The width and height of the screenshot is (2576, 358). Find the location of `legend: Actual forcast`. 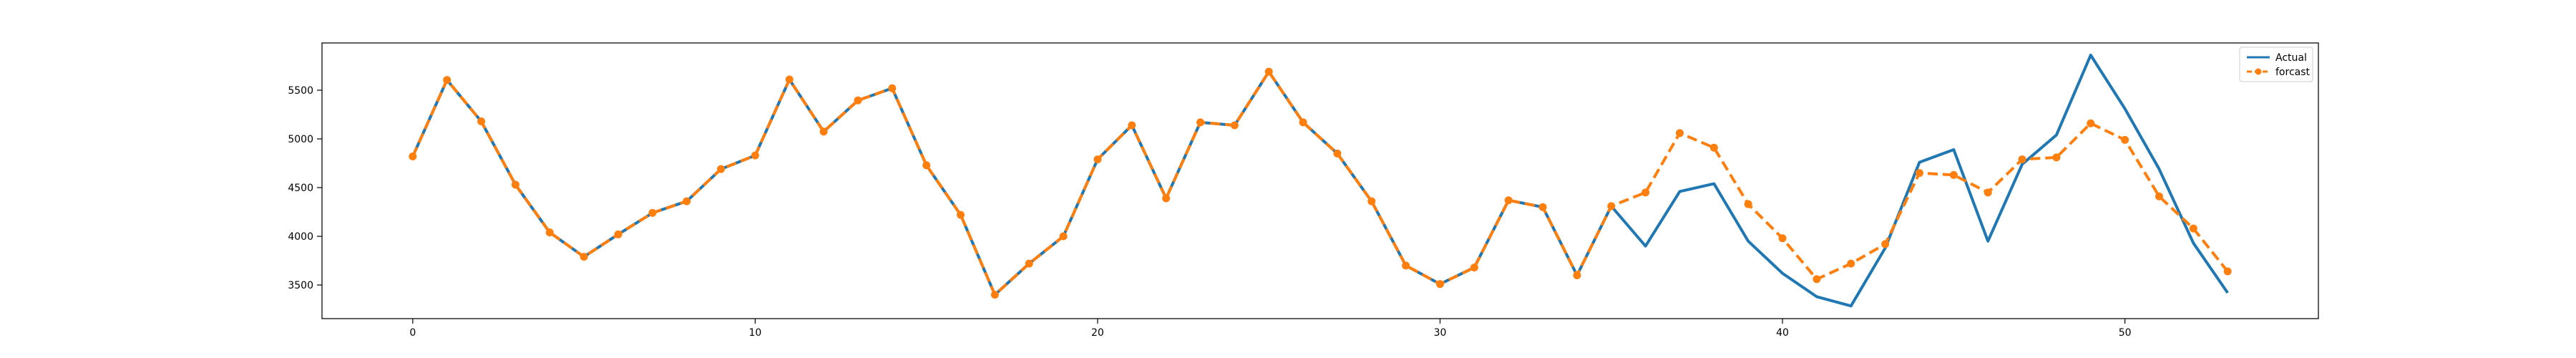

legend: Actual forcast is located at coordinates (2276, 64).